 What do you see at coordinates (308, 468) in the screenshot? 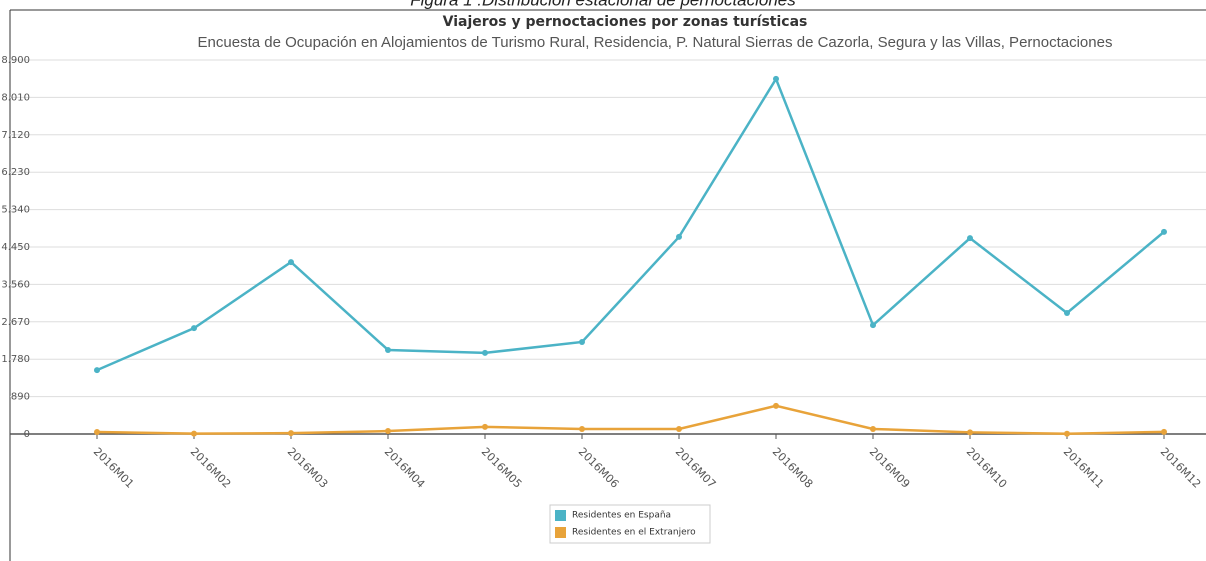
I see `x-tick-label: 2016M03` at bounding box center [308, 468].